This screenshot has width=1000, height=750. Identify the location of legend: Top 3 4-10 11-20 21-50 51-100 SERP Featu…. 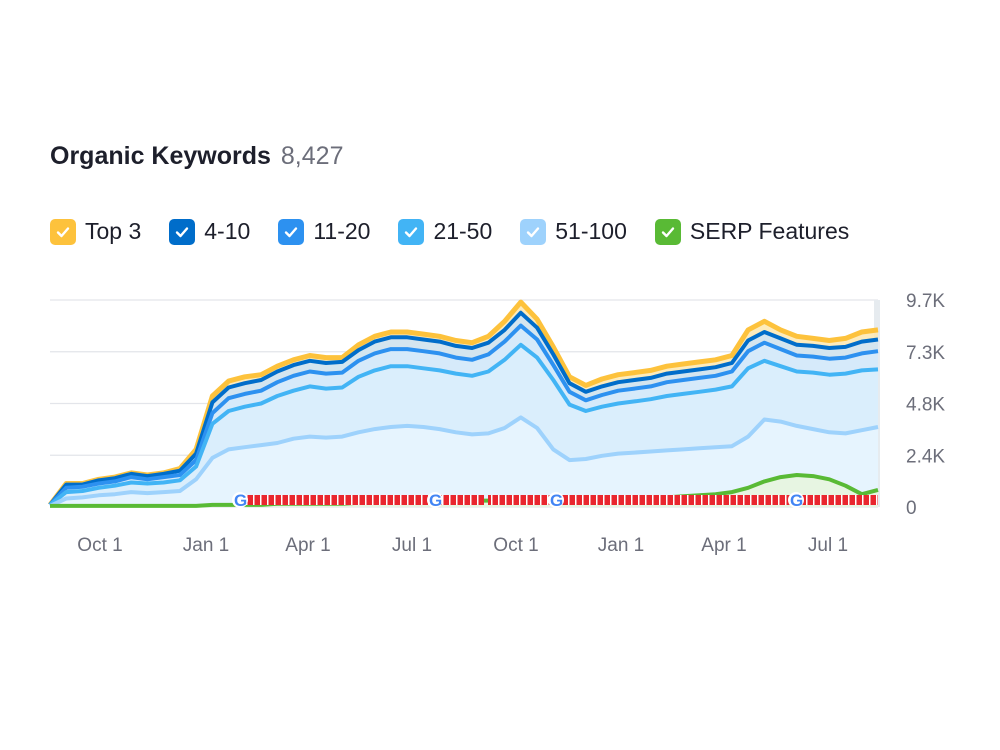
(463, 231).